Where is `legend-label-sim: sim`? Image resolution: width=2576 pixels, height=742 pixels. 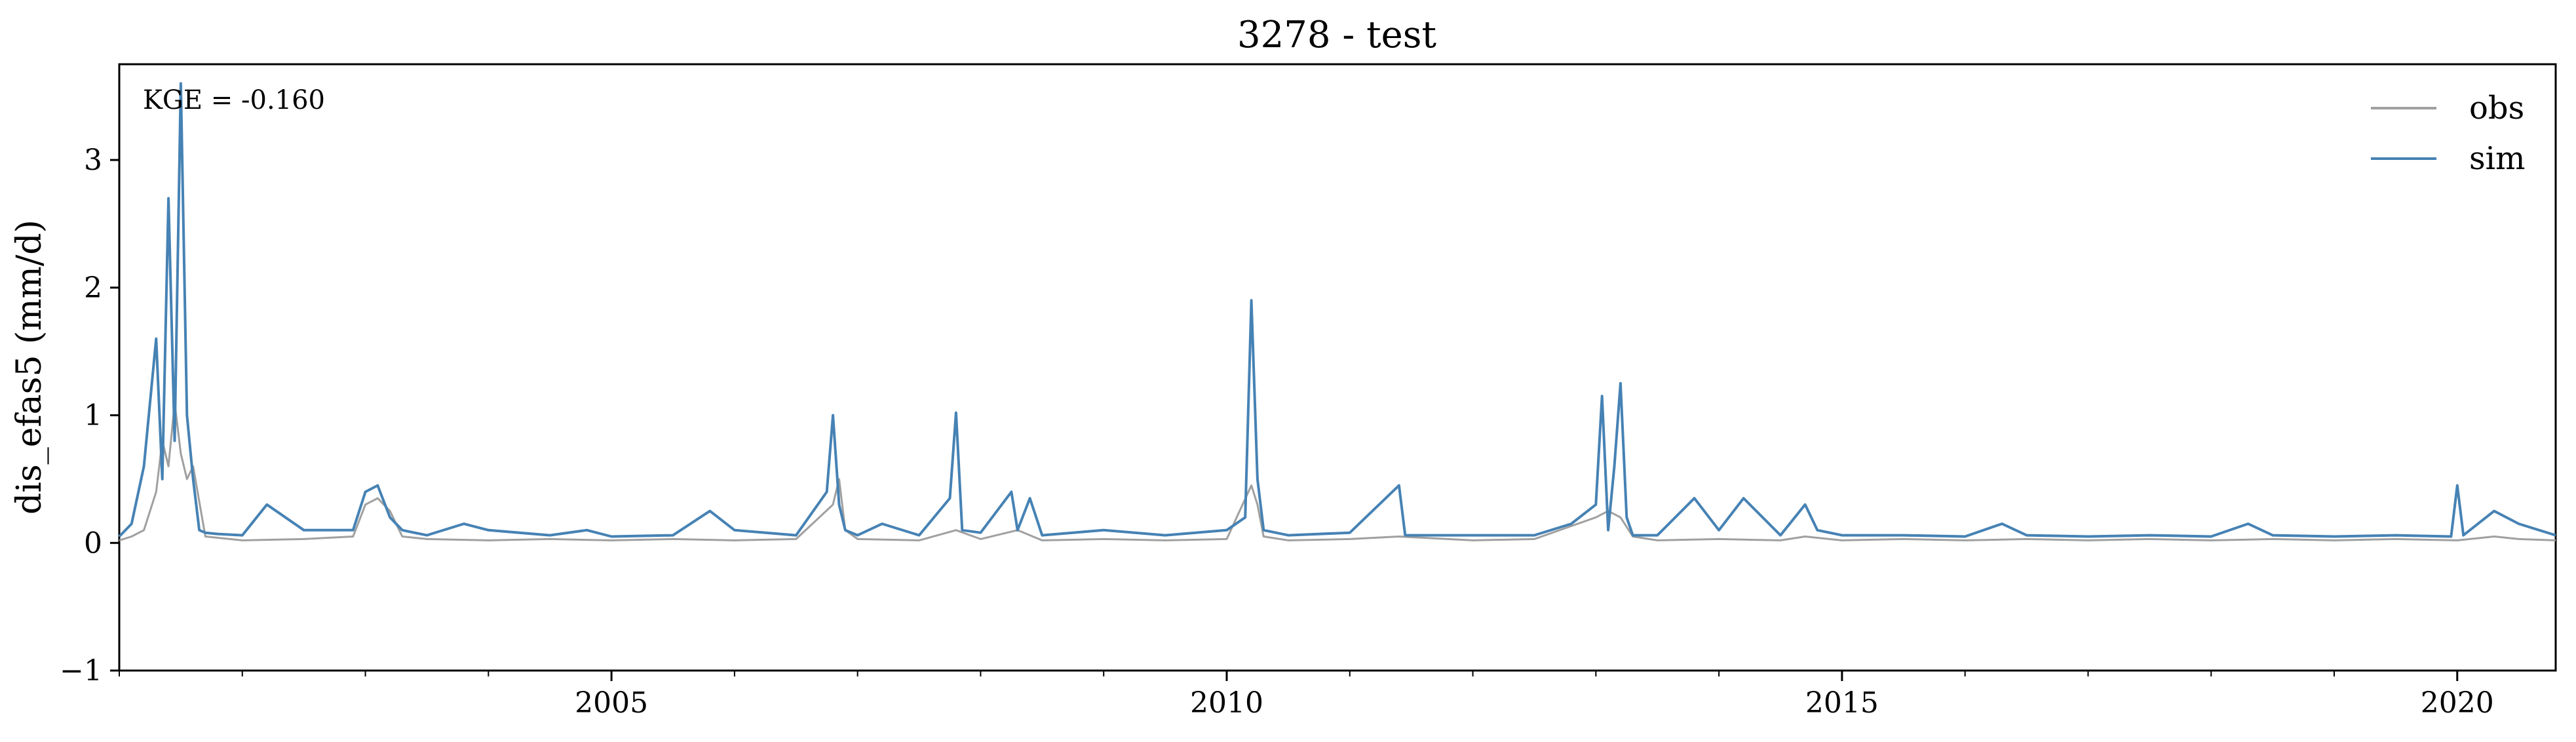 legend-label-sim: sim is located at coordinates (2497, 158).